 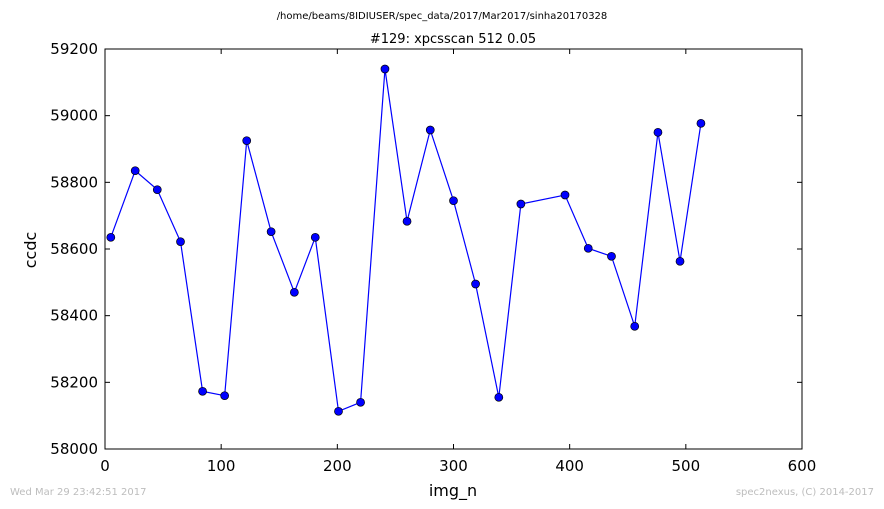 I want to click on x-tick-label: 200, so click(x=337, y=466).